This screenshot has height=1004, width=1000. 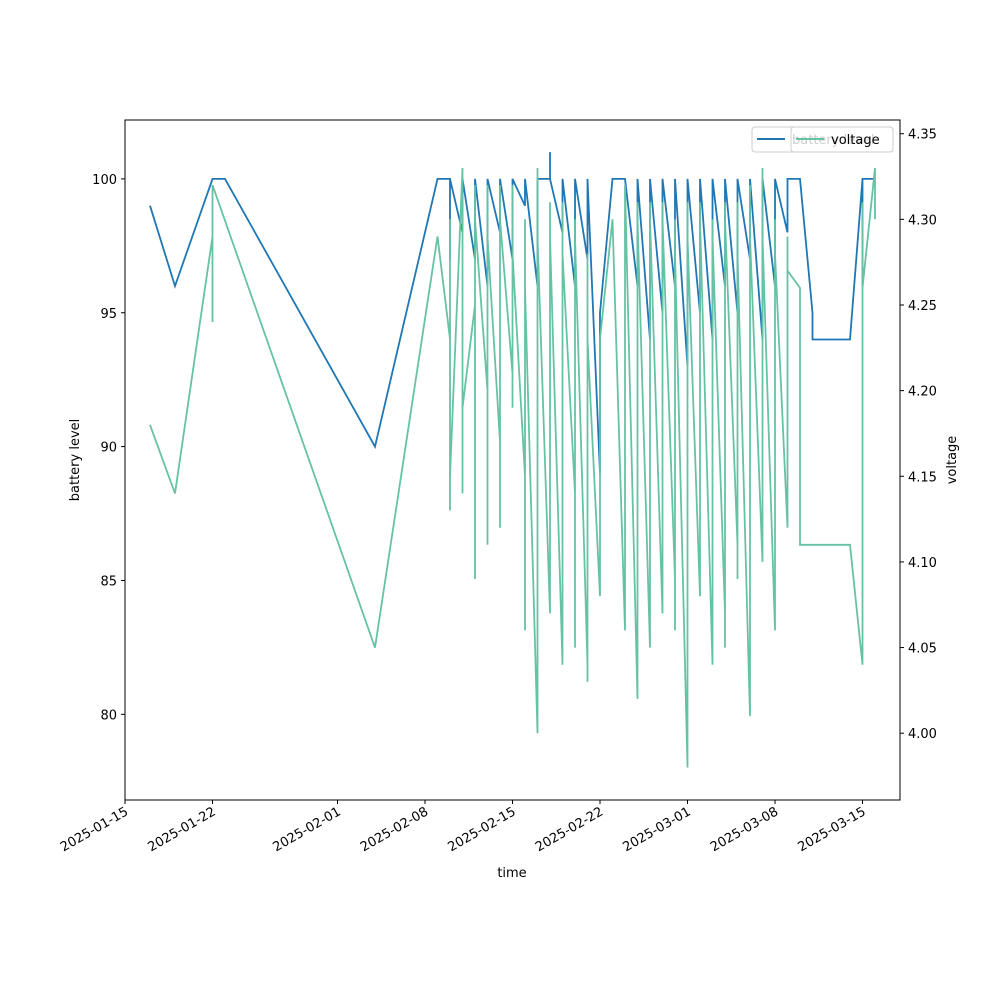 I want to click on x-tick-label: 2025-02-15, so click(x=482, y=829).